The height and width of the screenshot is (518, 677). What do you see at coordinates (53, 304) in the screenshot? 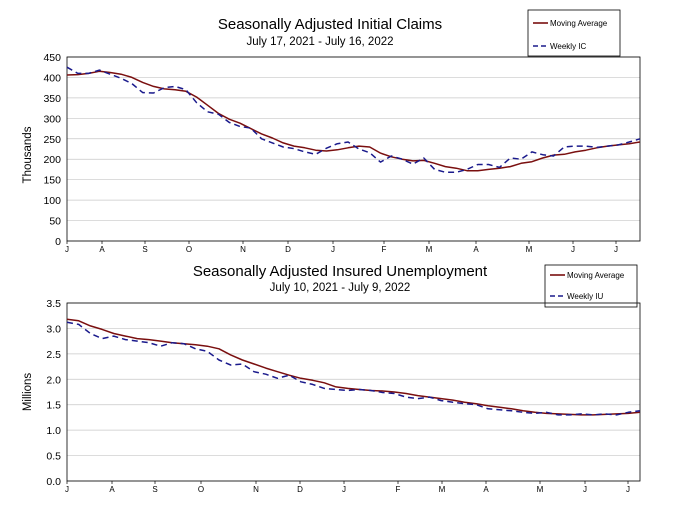
I see `y-tick-label: 3.5` at bounding box center [53, 304].